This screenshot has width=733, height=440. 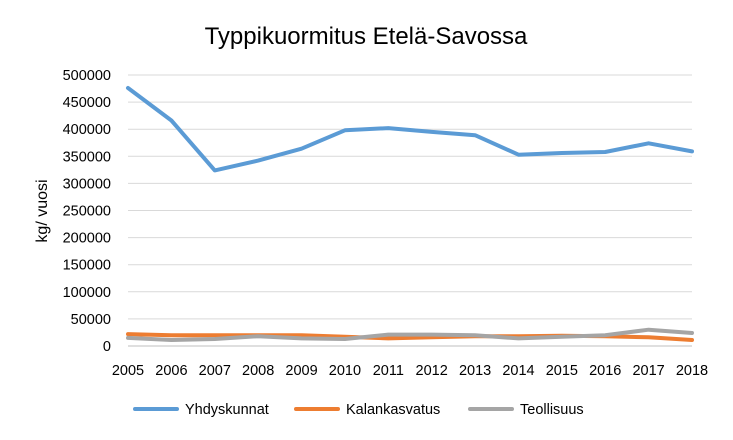 I want to click on legend-label: Kalankasvatus, so click(x=393, y=410).